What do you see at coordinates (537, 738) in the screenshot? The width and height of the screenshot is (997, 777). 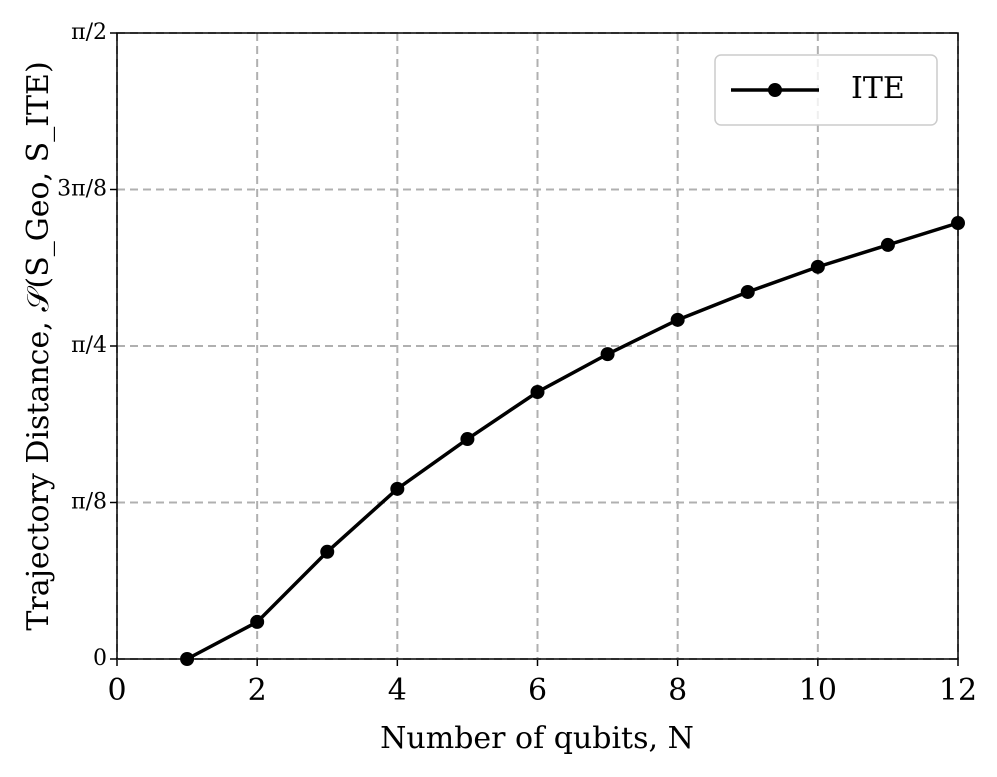 I see `x-axis-label: Number of qubits, N` at bounding box center [537, 738].